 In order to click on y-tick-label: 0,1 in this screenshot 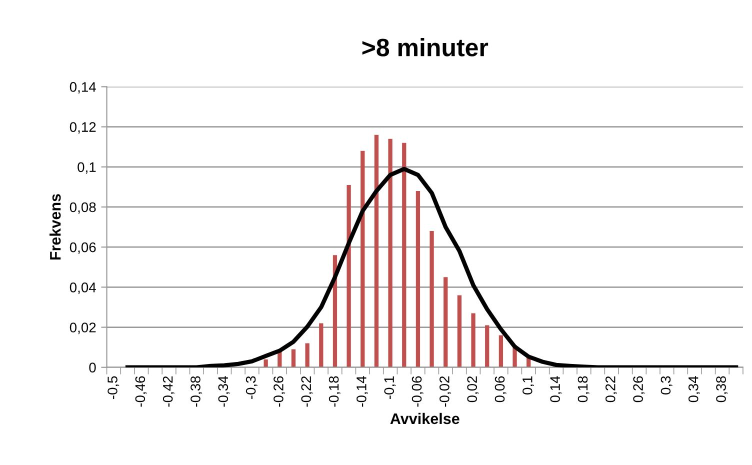, I will do `click(87, 168)`.